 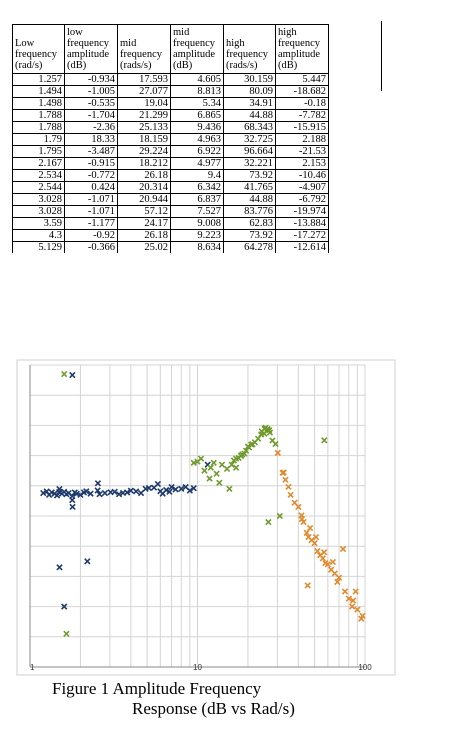 I want to click on table-cell: 5.34, so click(x=197, y=103).